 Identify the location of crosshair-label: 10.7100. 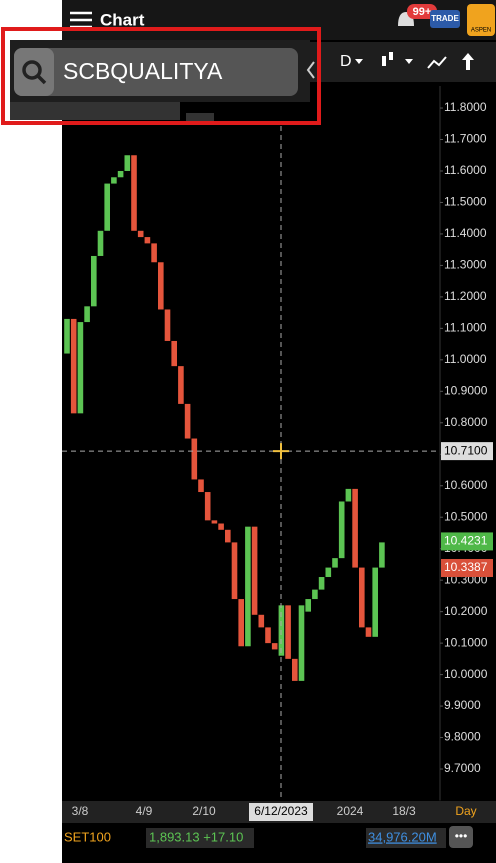
(466, 450).